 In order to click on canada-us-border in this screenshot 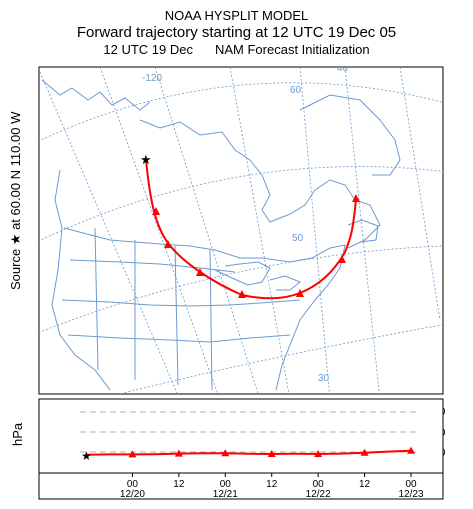, I will do `click(204, 245)`.